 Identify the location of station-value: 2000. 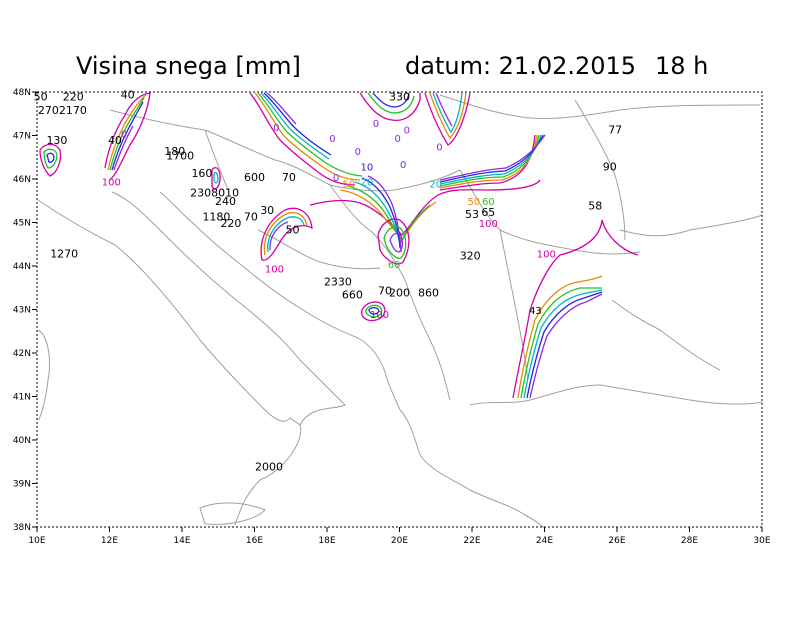
(269, 466).